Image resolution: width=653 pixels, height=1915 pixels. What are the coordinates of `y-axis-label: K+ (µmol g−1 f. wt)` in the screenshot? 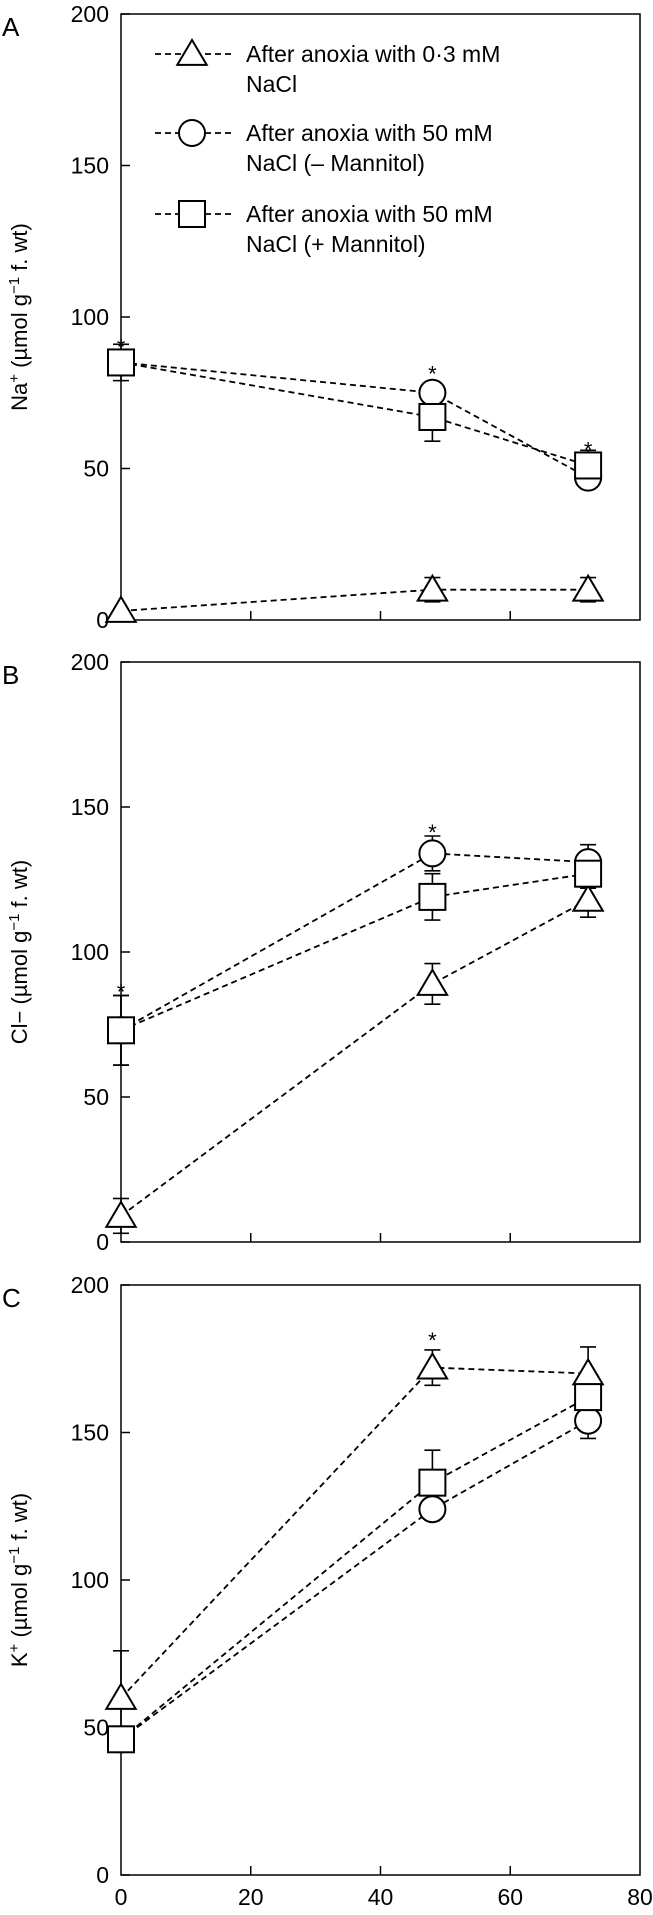 It's located at (19, 1580).